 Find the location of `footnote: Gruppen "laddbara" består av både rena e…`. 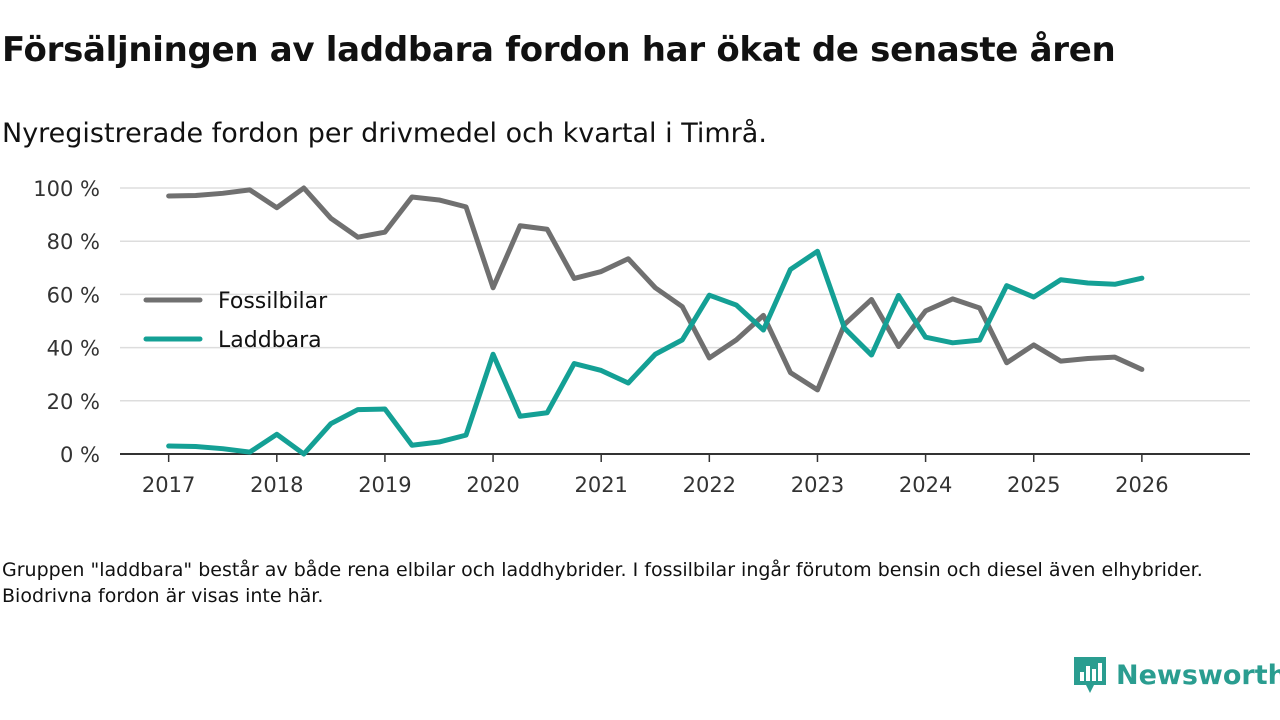

footnote: Gruppen "laddbara" består av både rena e… is located at coordinates (602, 583).